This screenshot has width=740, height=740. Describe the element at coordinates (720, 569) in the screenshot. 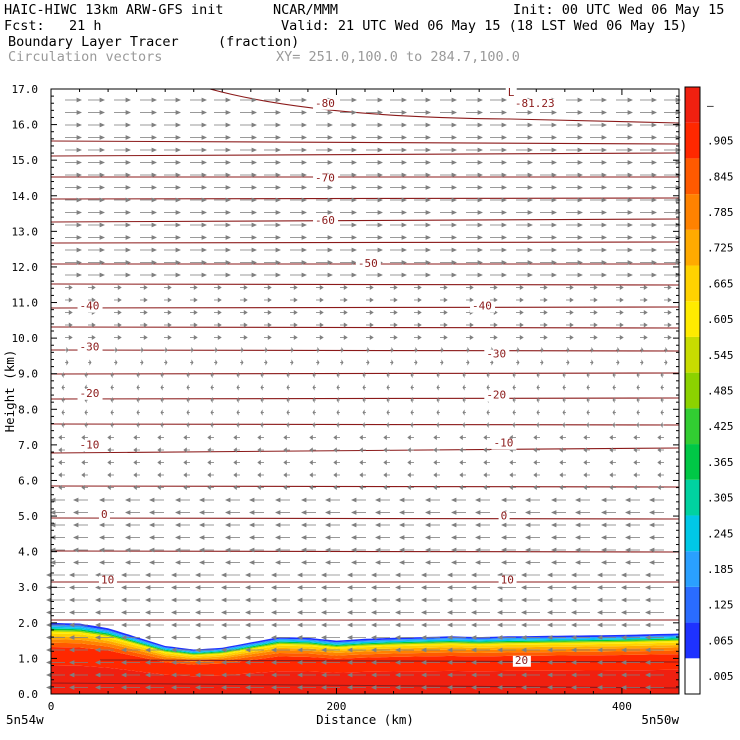

I see `colorbar-label: .185` at that location.